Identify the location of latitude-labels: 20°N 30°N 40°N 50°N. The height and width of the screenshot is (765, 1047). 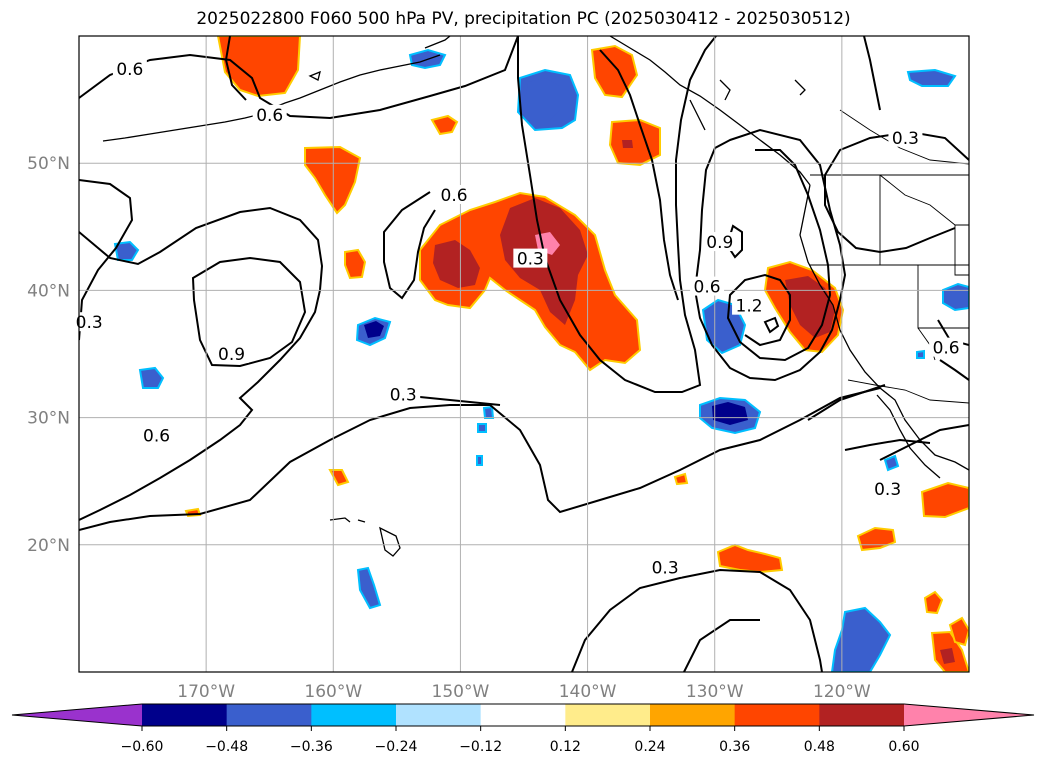
(48, 355).